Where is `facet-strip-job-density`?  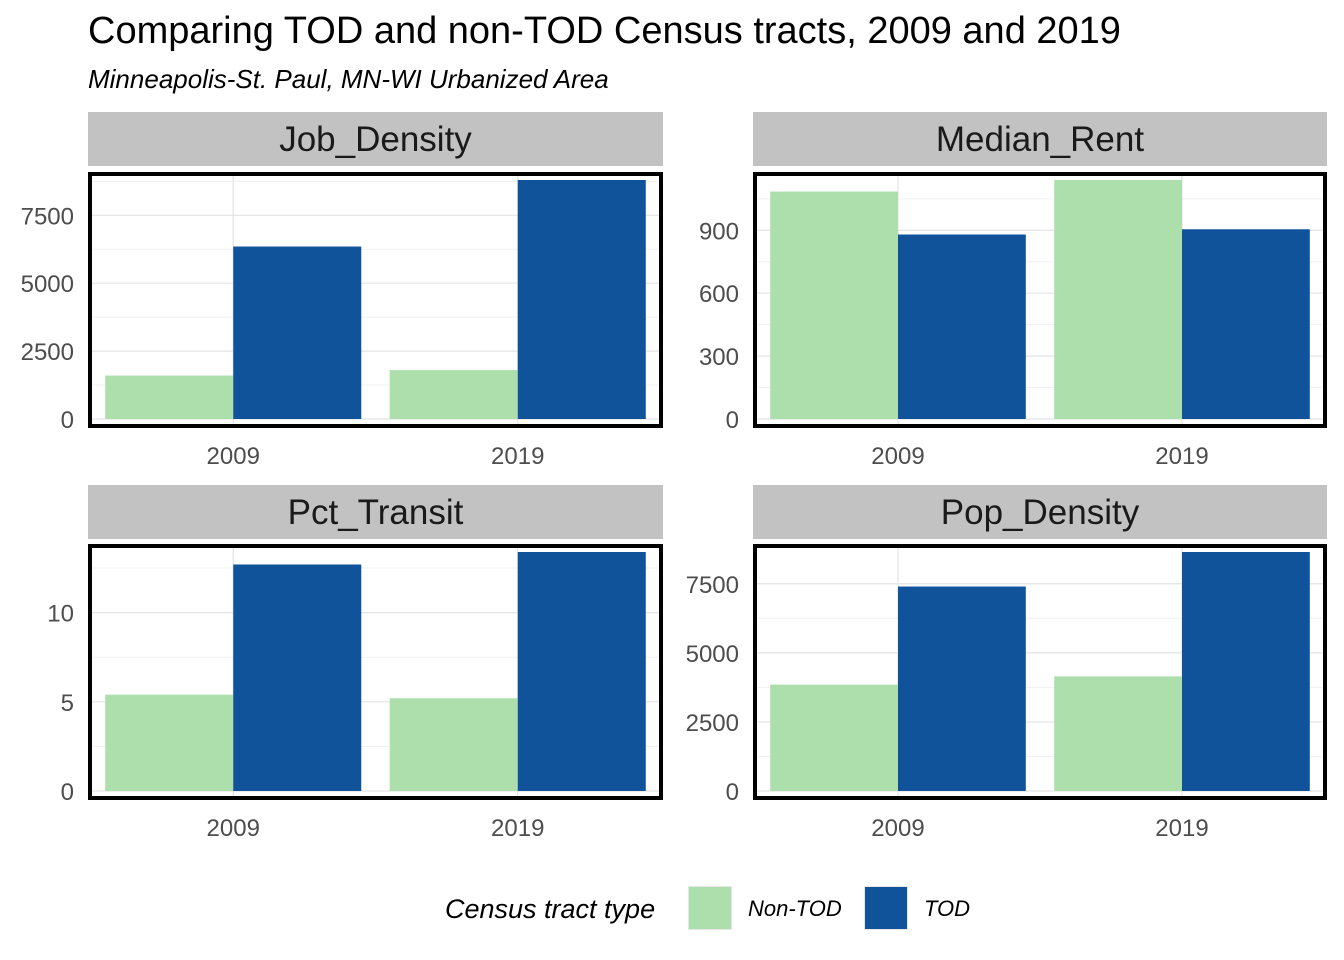 facet-strip-job-density is located at coordinates (375, 139).